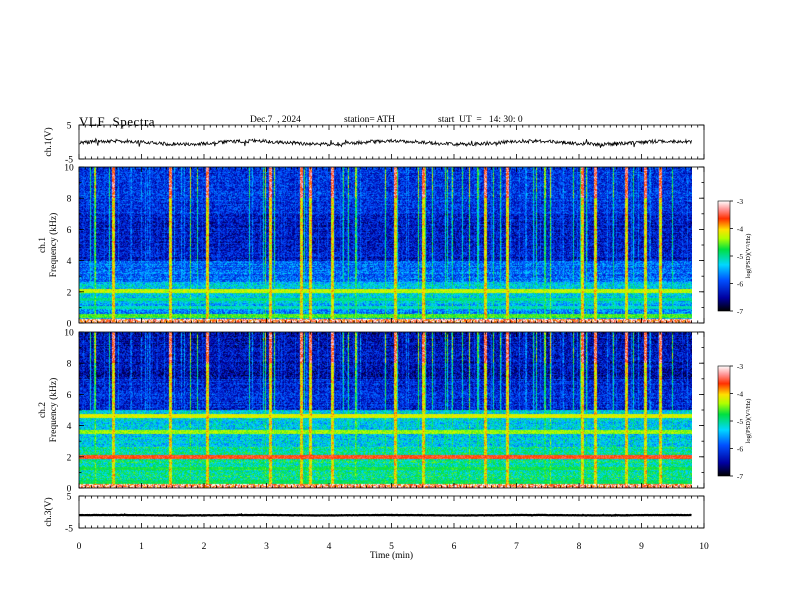 Image resolution: width=792 pixels, height=612 pixels. I want to click on x-tick-label: 2, so click(204, 547).